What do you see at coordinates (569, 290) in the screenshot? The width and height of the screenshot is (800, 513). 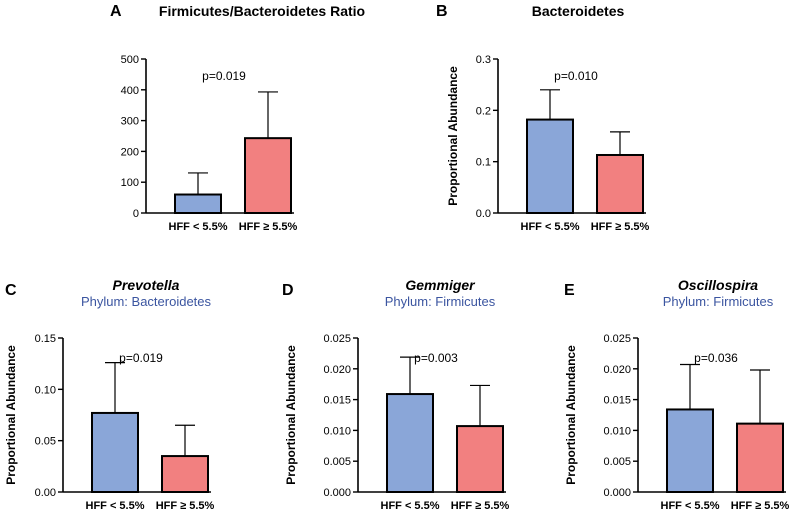 I see `panel-letter: E` at bounding box center [569, 290].